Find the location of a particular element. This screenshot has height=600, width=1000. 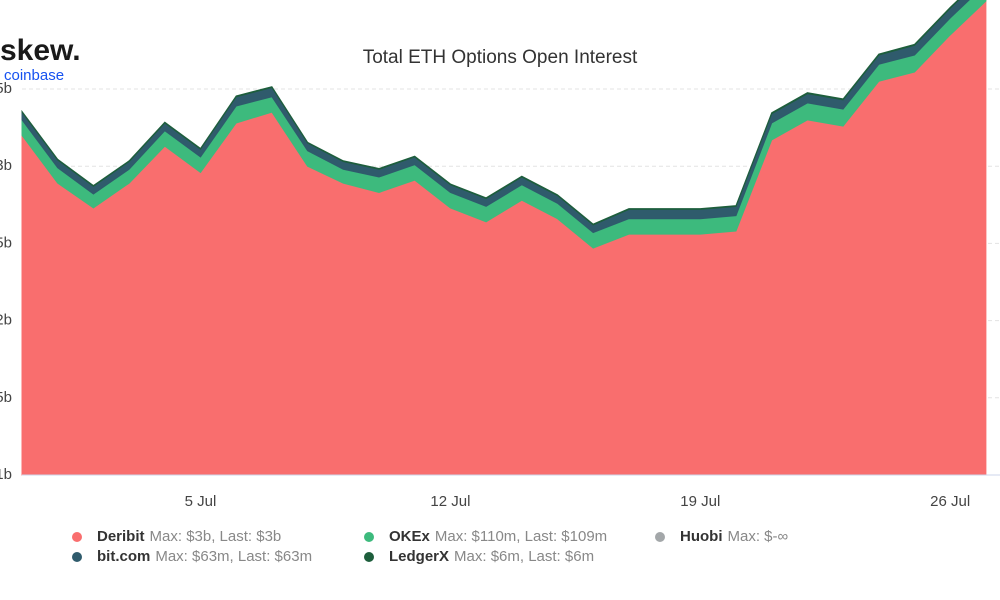

legend-label: LedgerX Max: $6m, Last: $6m is located at coordinates (491, 556).